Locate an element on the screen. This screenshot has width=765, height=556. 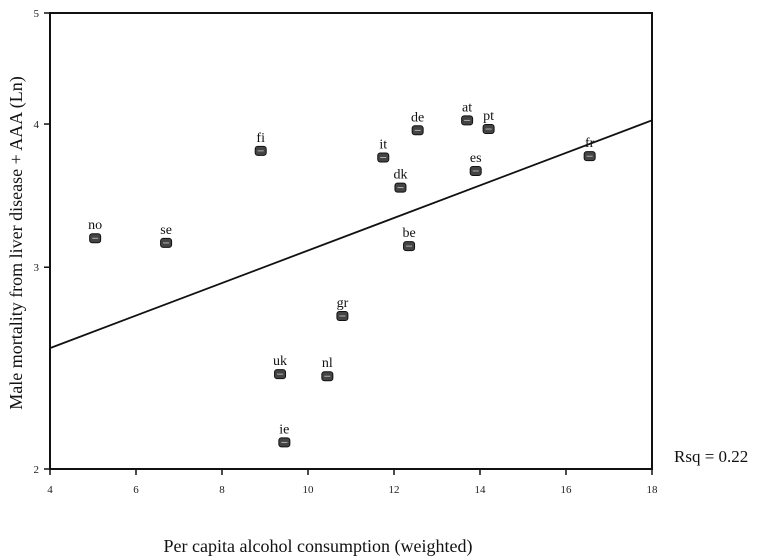
data-point: no is located at coordinates (95, 231).